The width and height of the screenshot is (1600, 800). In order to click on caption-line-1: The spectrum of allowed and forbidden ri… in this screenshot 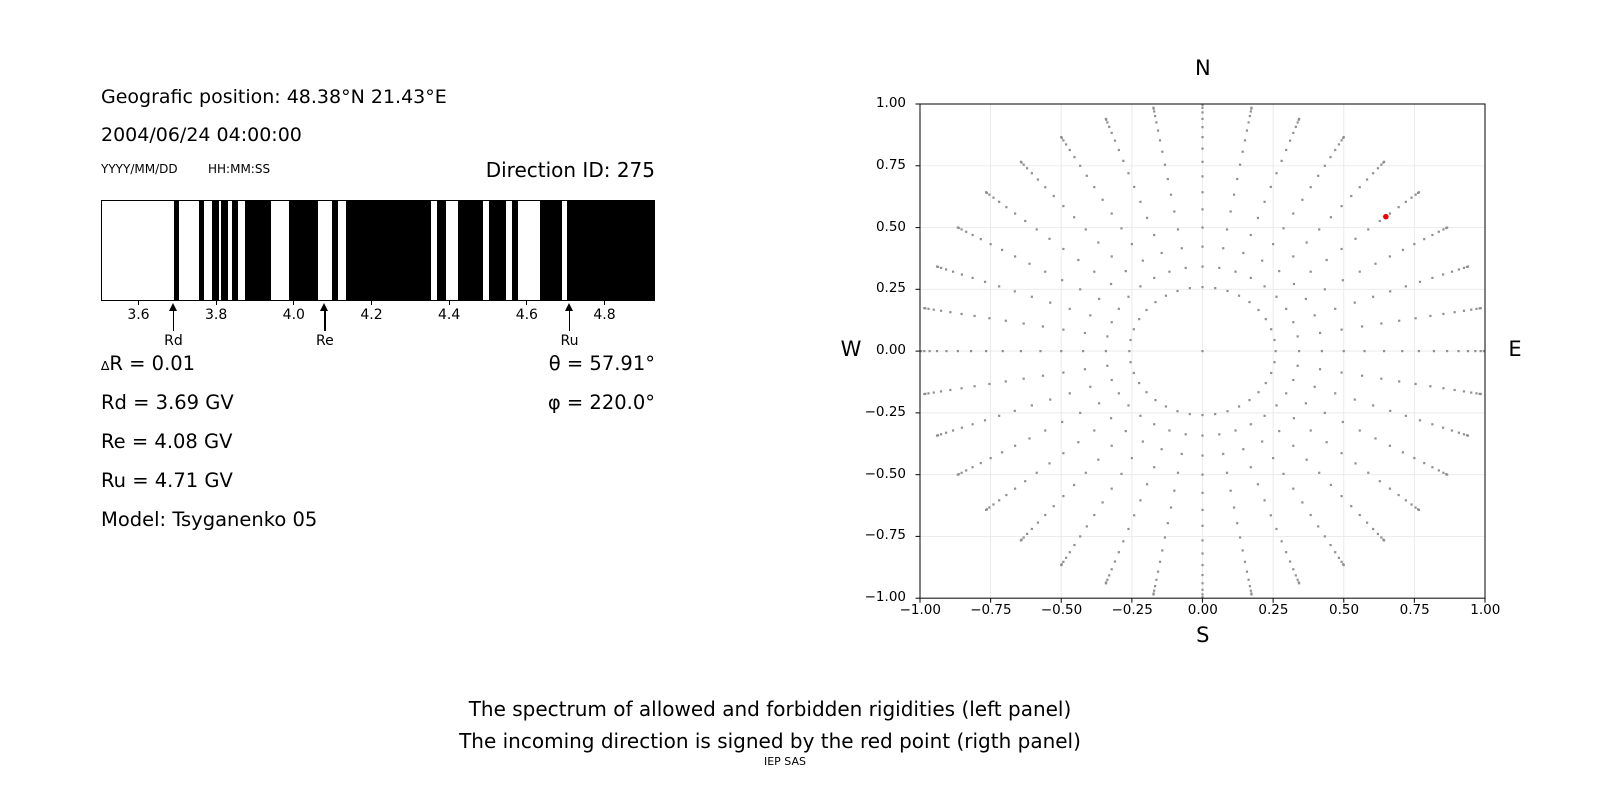, I will do `click(770, 709)`.